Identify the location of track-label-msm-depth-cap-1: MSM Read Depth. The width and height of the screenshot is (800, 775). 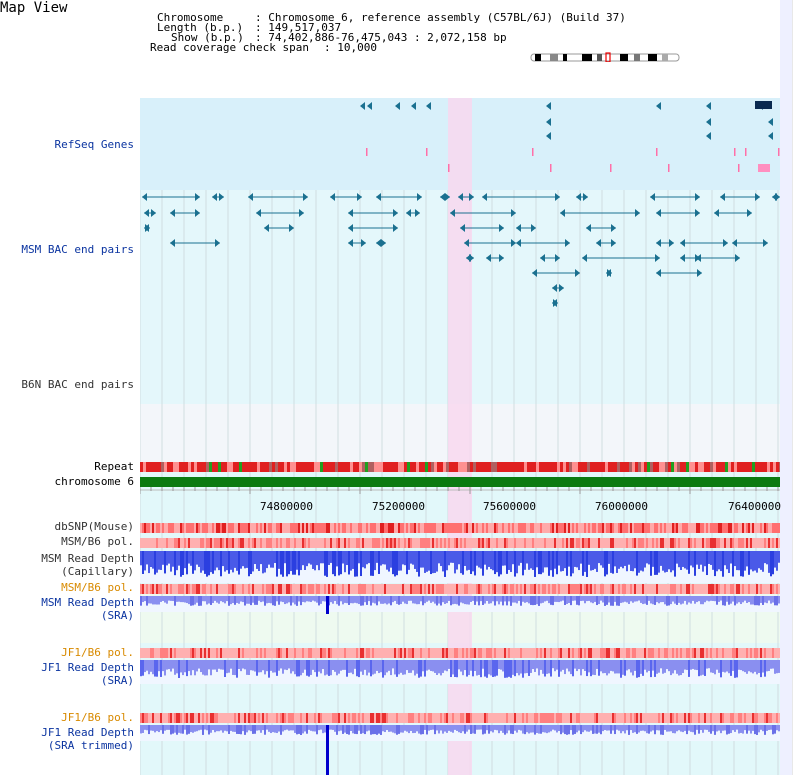
(87, 558).